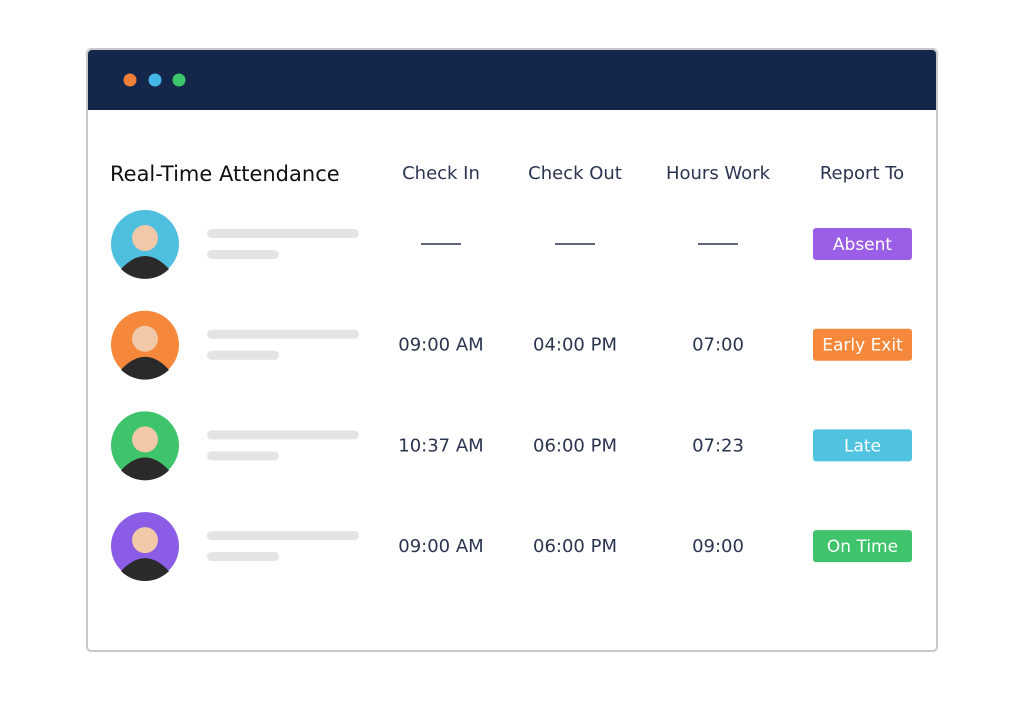 The width and height of the screenshot is (1024, 706). I want to click on cell-check-out: 04:00 PM, so click(575, 345).